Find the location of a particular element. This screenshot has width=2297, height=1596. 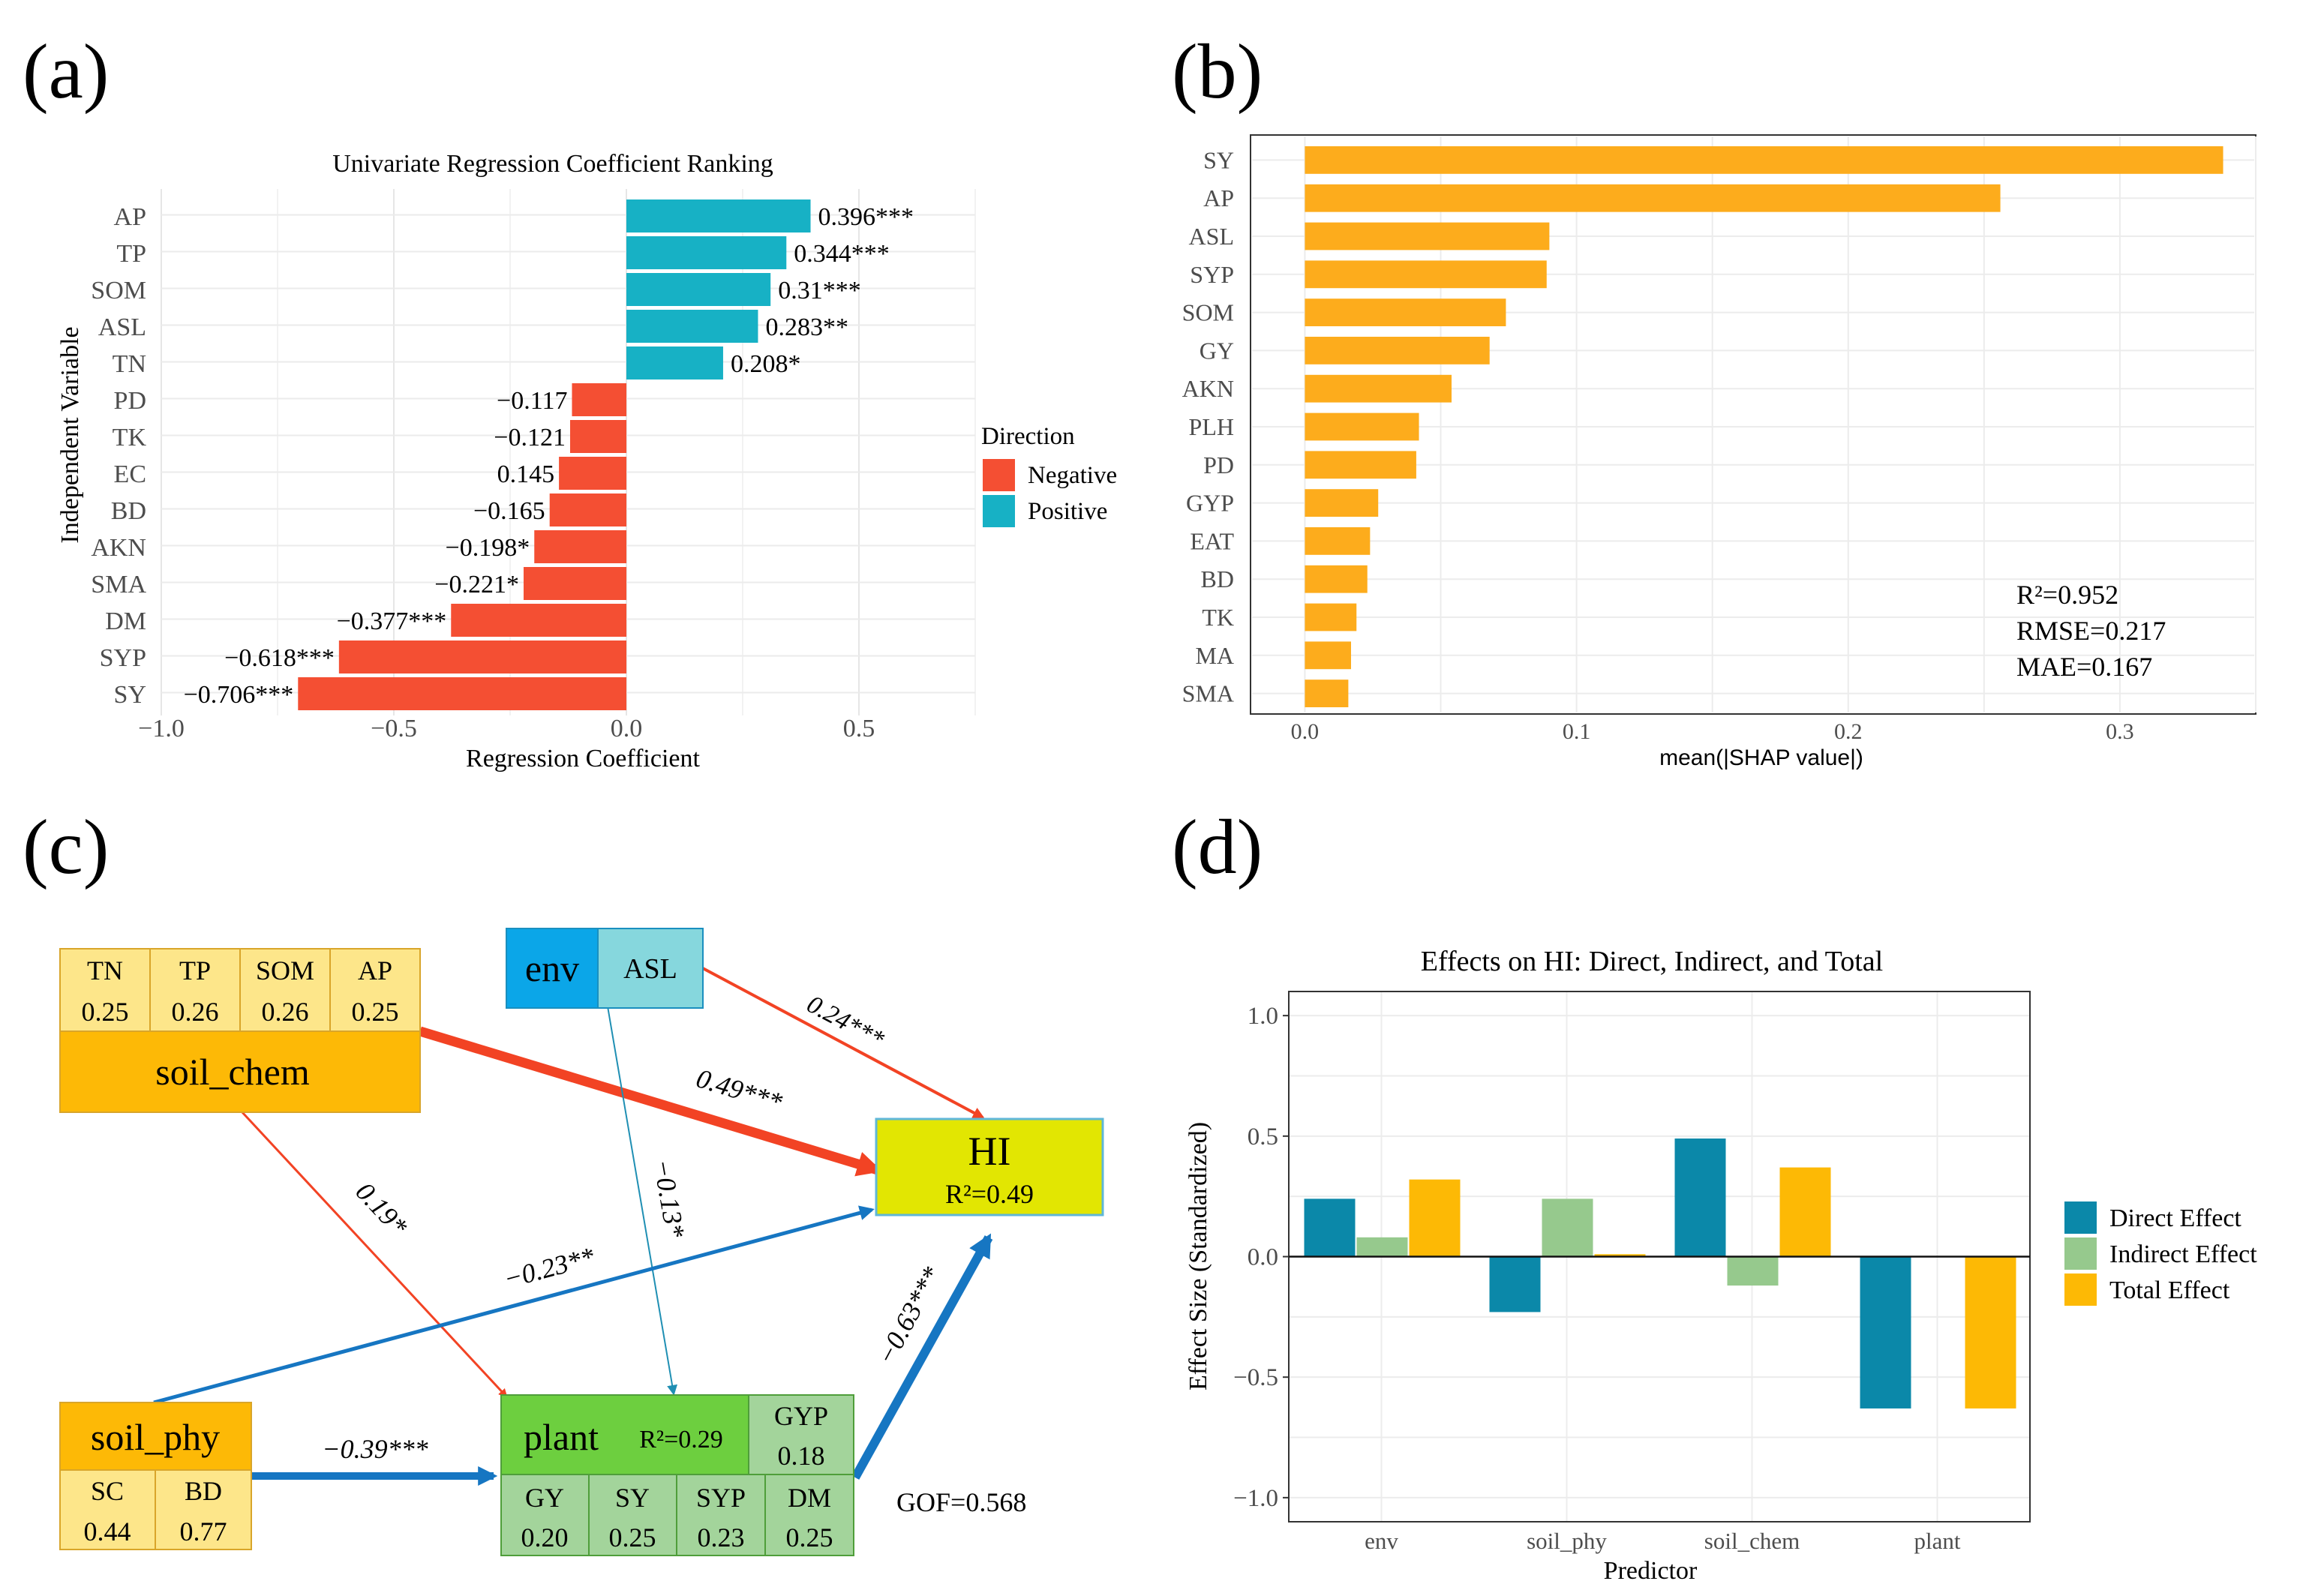

category-label: TN is located at coordinates (129, 364).